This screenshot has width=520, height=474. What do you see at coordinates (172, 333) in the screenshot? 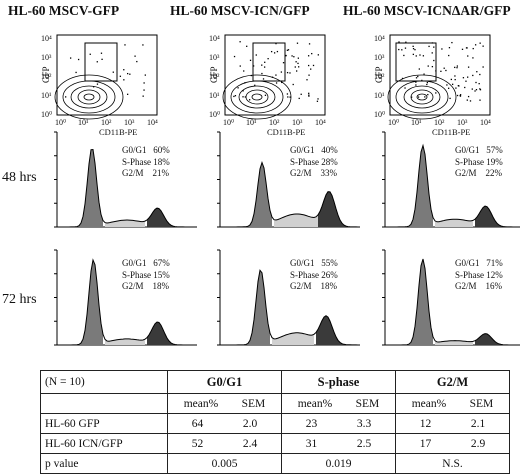
I see `g2m-peak` at bounding box center [172, 333].